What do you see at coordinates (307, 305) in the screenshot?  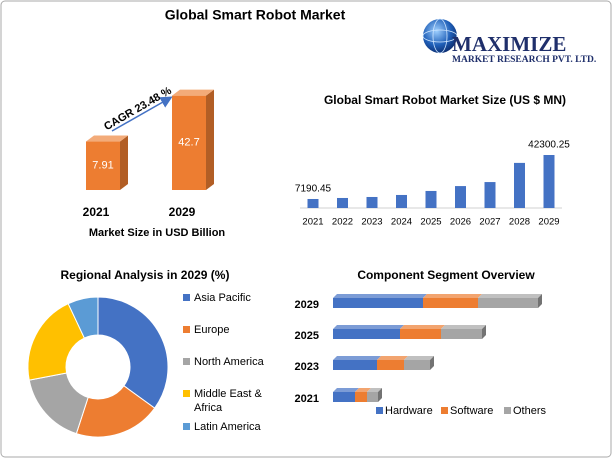 I see `y-tick-label: 2029` at bounding box center [307, 305].